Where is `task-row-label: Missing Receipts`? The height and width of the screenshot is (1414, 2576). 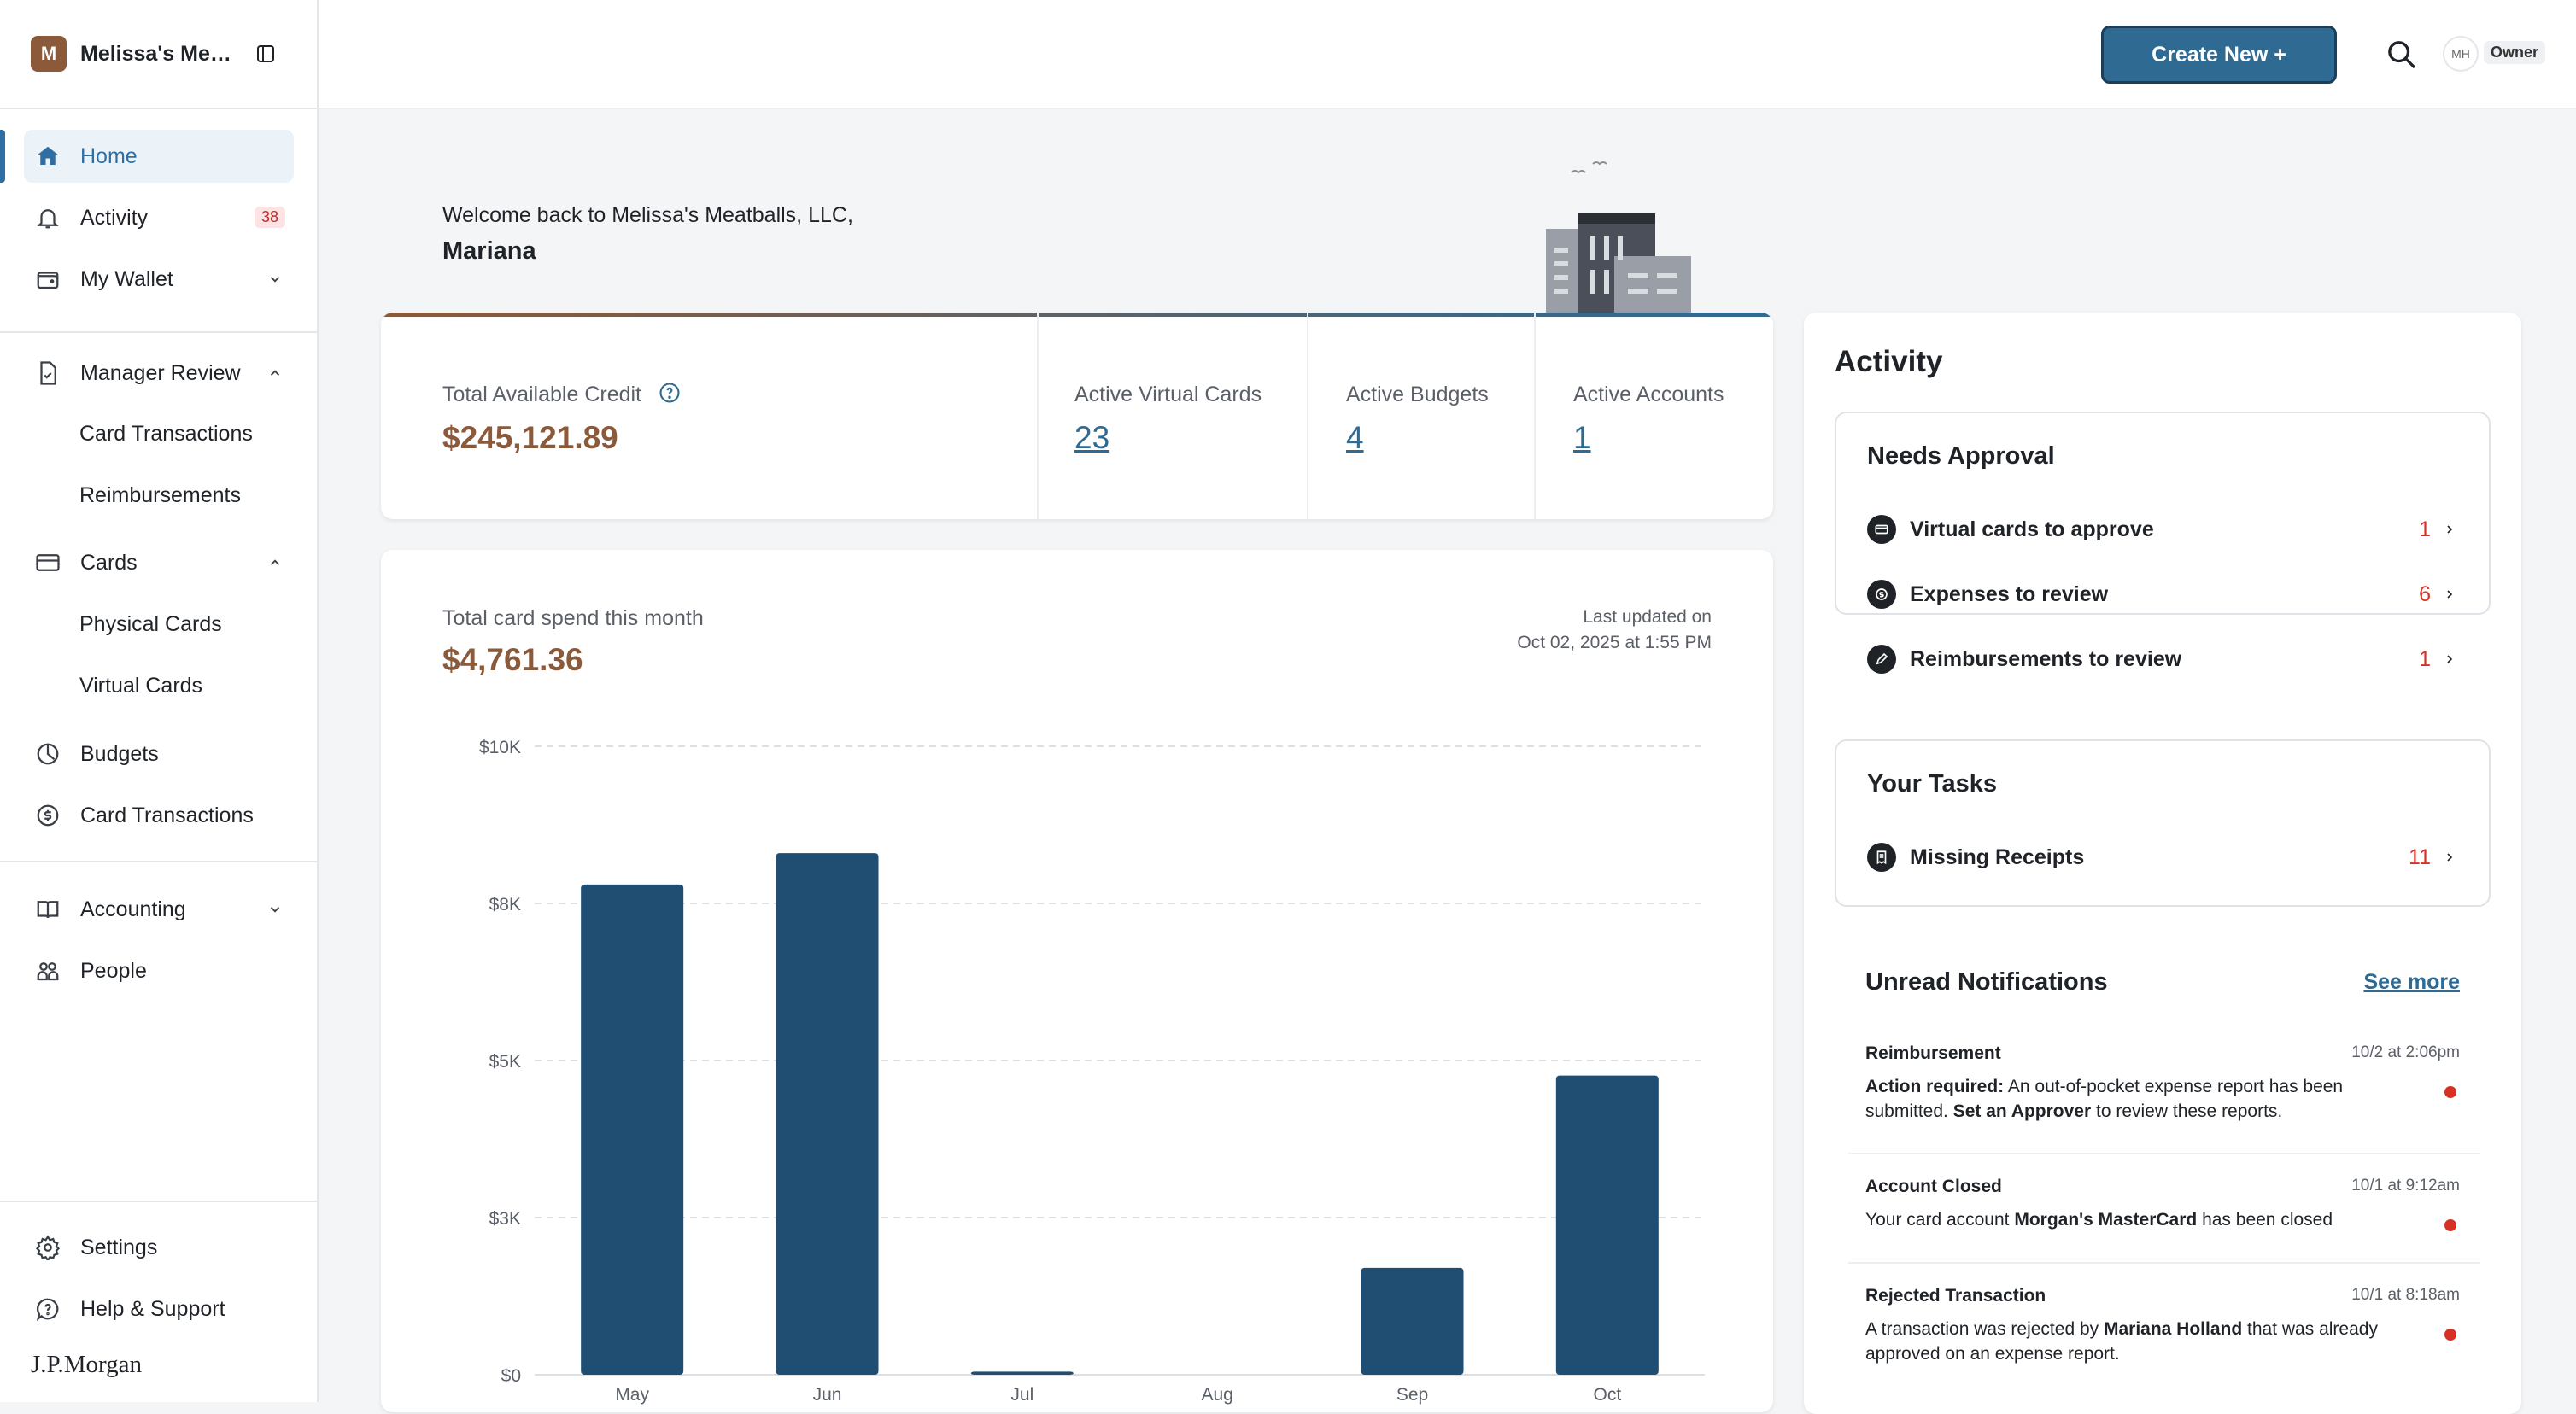 task-row-label: Missing Receipts is located at coordinates (1997, 857).